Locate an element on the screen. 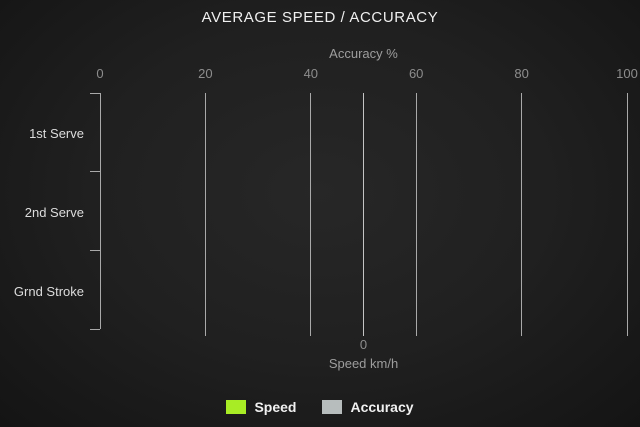  category-axis-line is located at coordinates (100, 211).